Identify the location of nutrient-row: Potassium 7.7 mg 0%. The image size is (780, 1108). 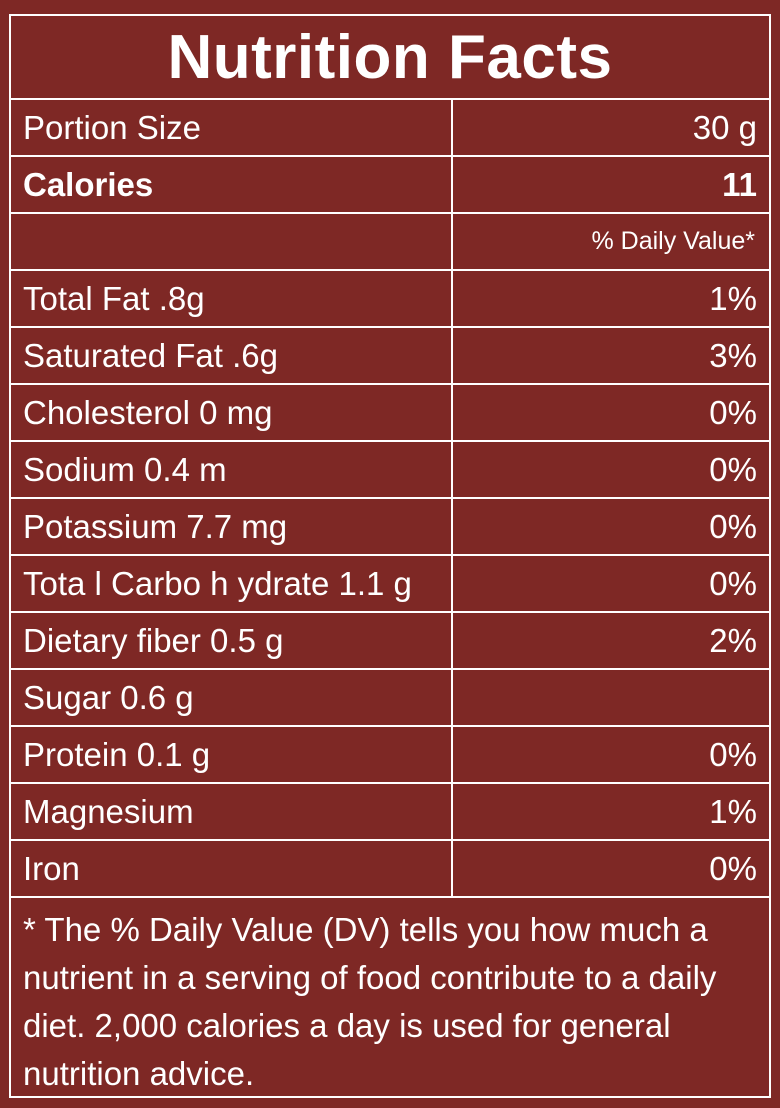
(390, 527).